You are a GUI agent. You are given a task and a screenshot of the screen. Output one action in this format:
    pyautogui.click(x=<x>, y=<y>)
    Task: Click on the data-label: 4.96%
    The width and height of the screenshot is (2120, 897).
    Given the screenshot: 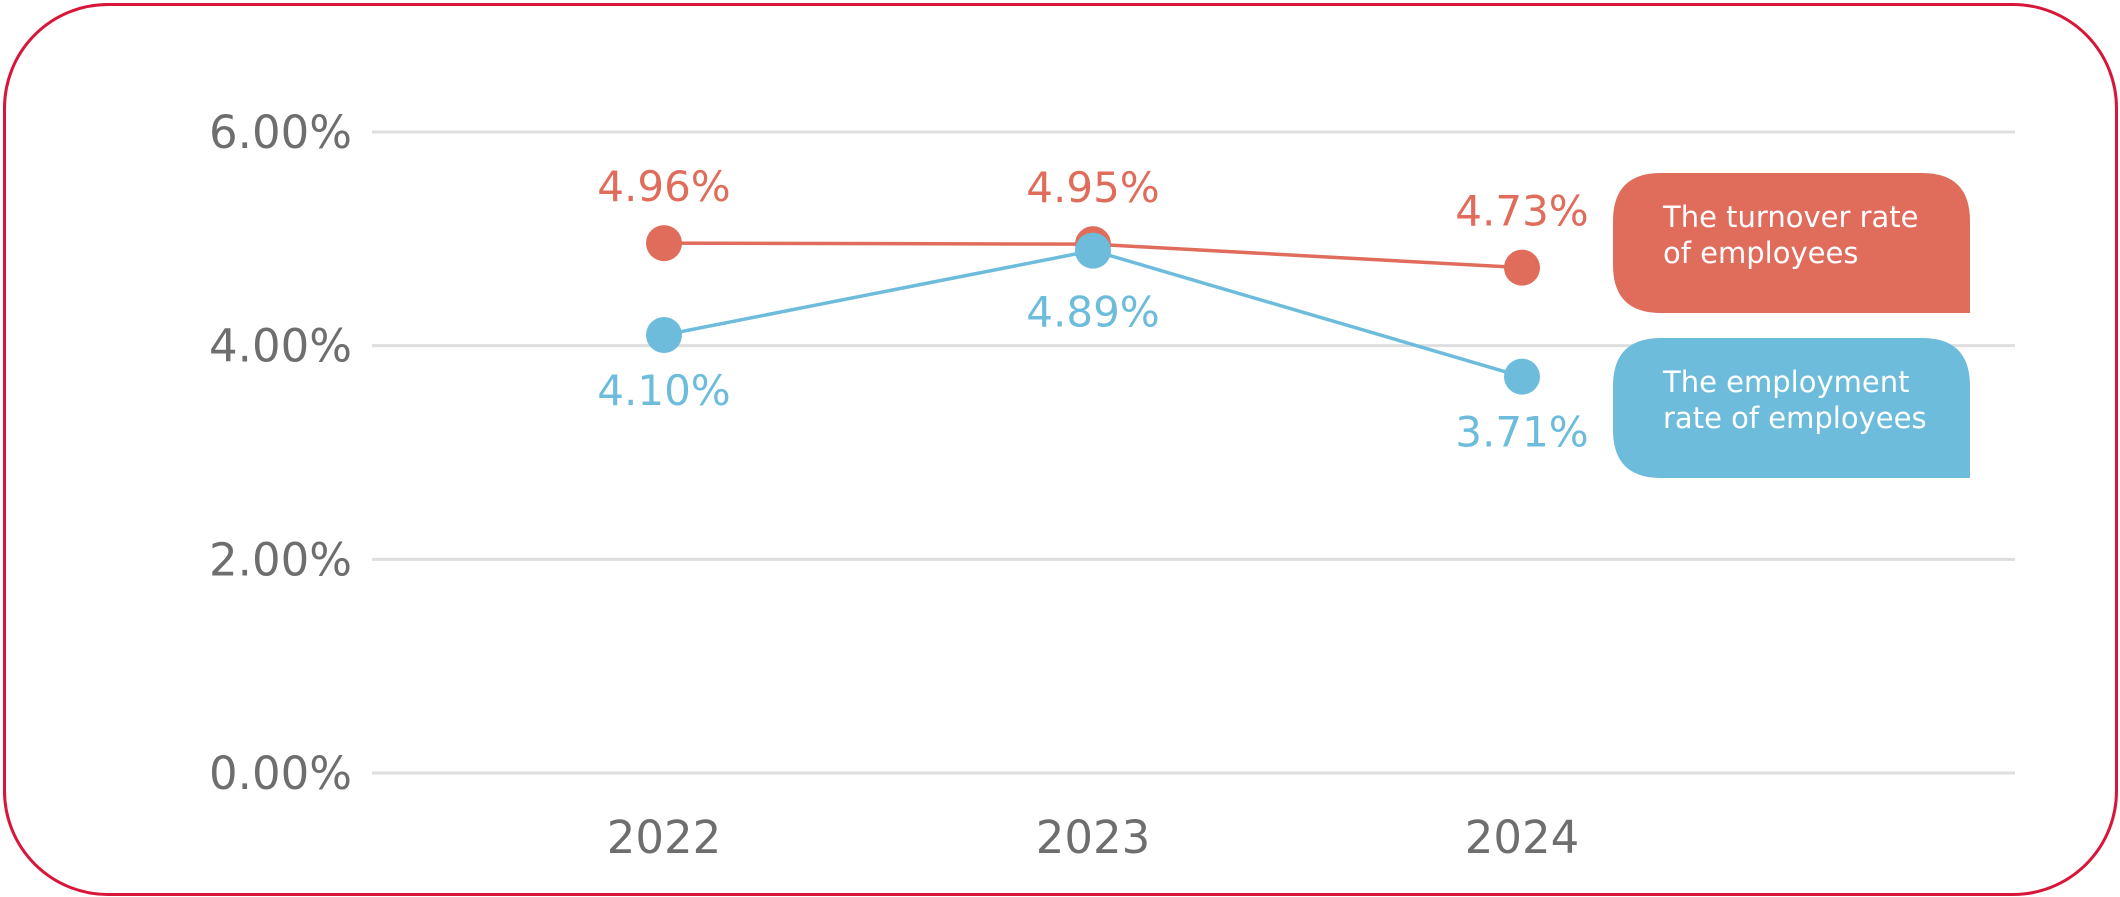 What is the action you would take?
    pyautogui.click(x=663, y=186)
    